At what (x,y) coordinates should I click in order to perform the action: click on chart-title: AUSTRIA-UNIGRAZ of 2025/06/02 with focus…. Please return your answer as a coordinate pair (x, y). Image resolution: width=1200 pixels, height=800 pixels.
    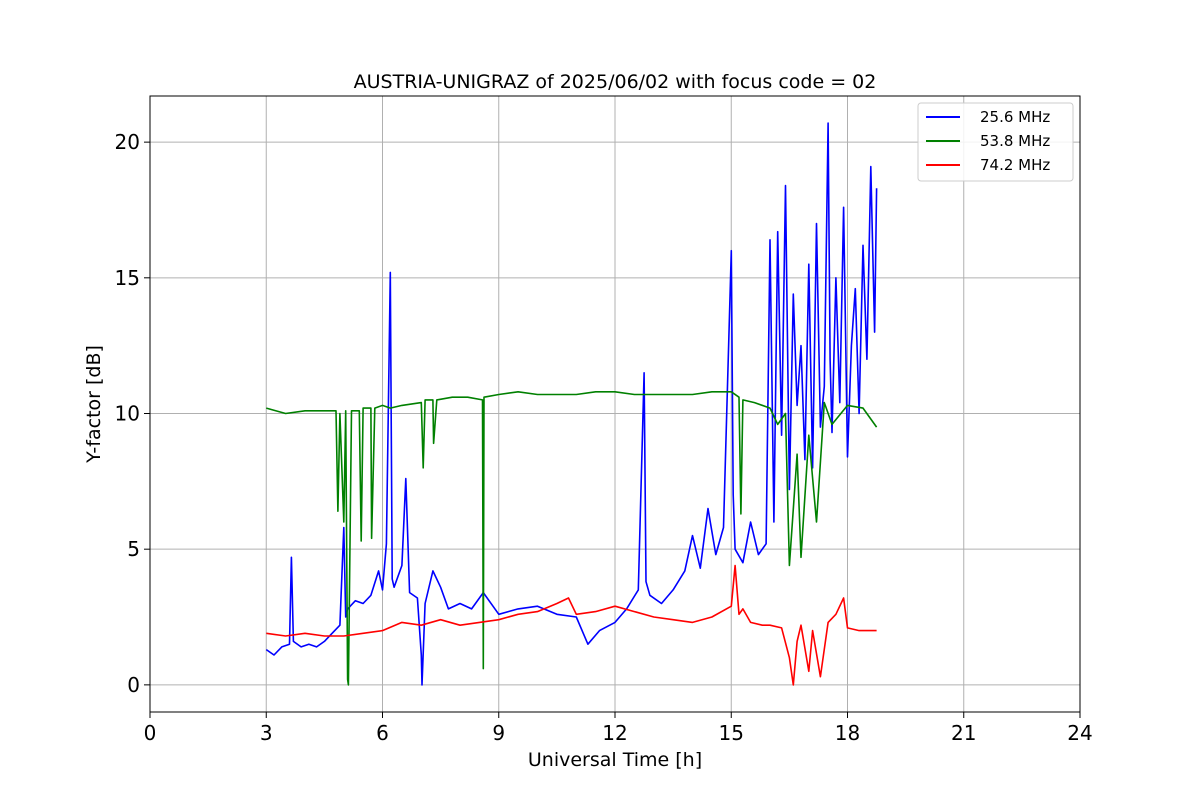
    Looking at the image, I should click on (615, 82).